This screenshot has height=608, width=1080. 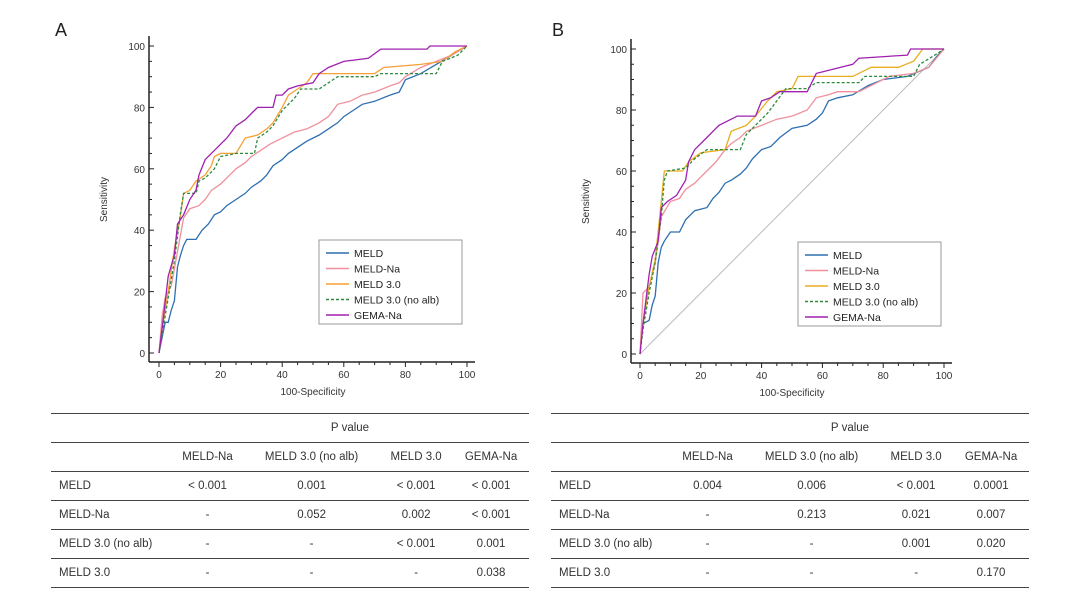 I want to click on p-value-cell: 0.002, so click(x=416, y=515).